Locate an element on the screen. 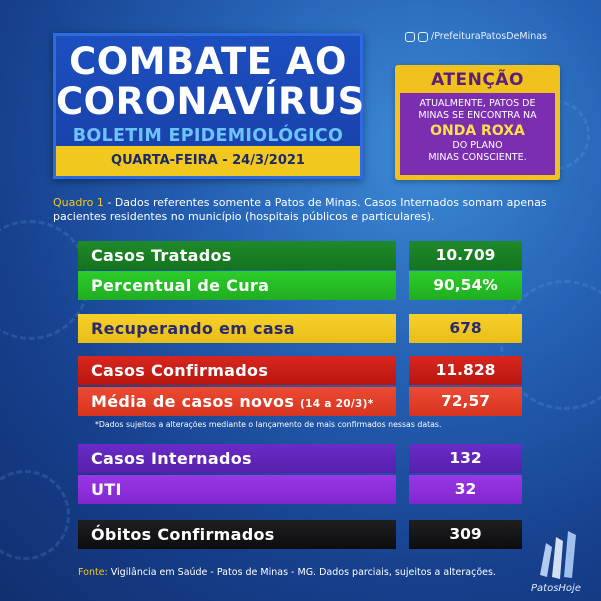 The image size is (601, 601). footer-label: Fonte: is located at coordinates (93, 572).